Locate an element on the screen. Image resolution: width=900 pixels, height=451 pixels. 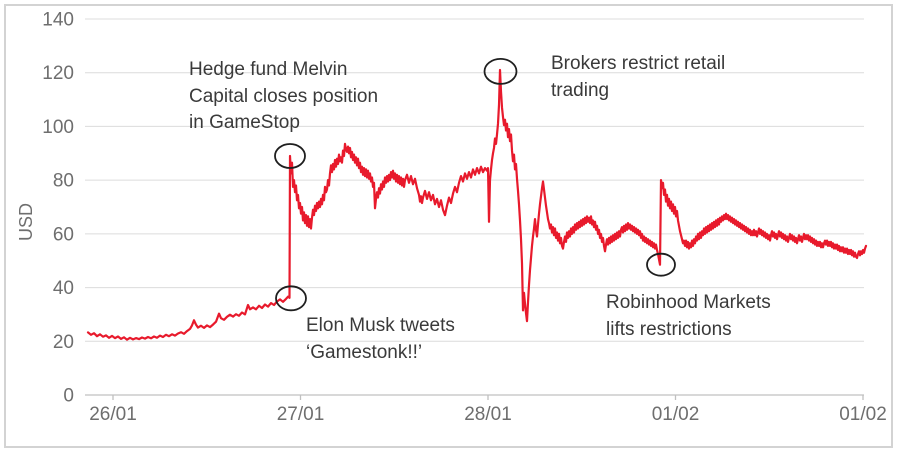
annotation-line: trading is located at coordinates (580, 90).